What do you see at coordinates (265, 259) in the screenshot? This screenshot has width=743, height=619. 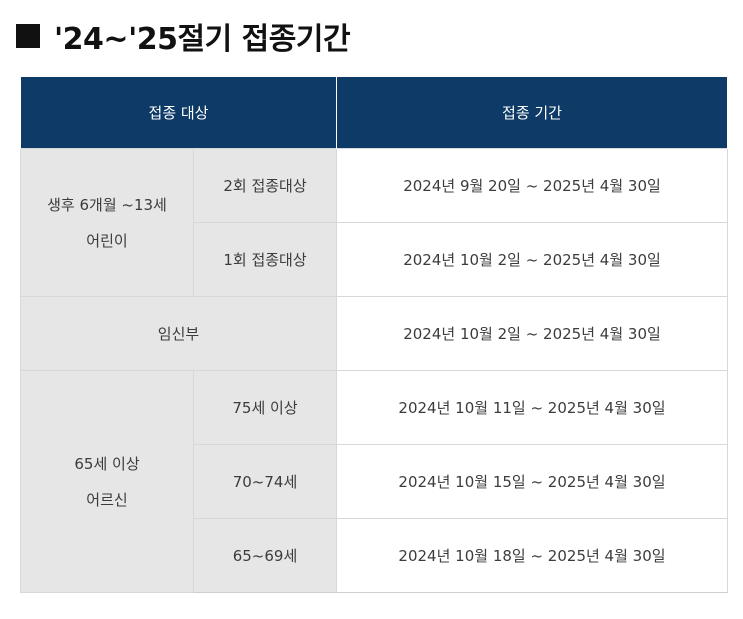 I see `subgroup-label: 1회 접종대상` at bounding box center [265, 259].